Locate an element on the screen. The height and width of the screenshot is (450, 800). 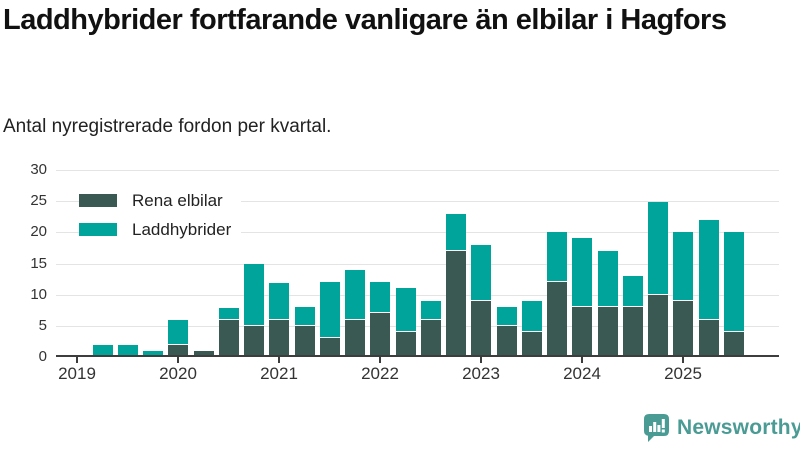
x-axis-year-label: 2022 is located at coordinates (380, 373).